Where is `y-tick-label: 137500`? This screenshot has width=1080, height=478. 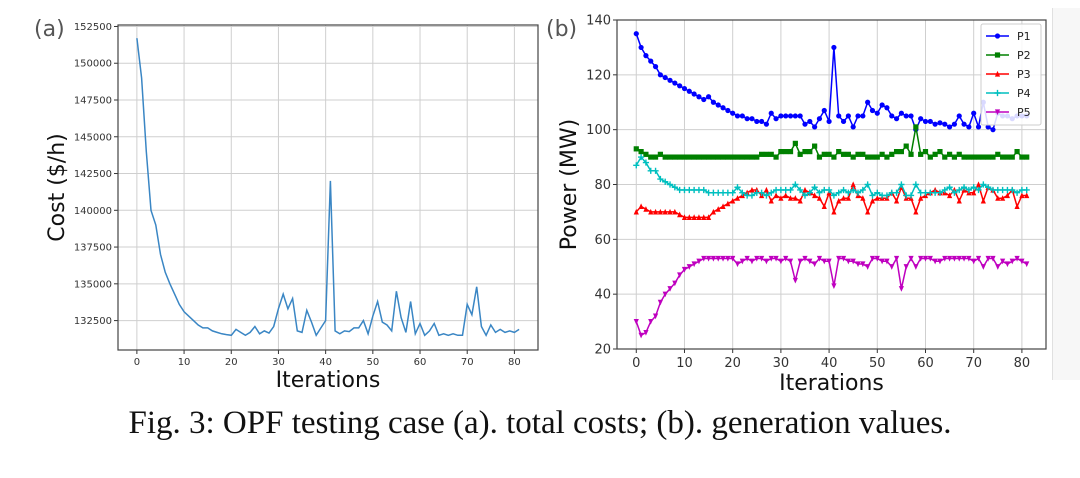
y-tick-label: 137500 is located at coordinates (93, 248).